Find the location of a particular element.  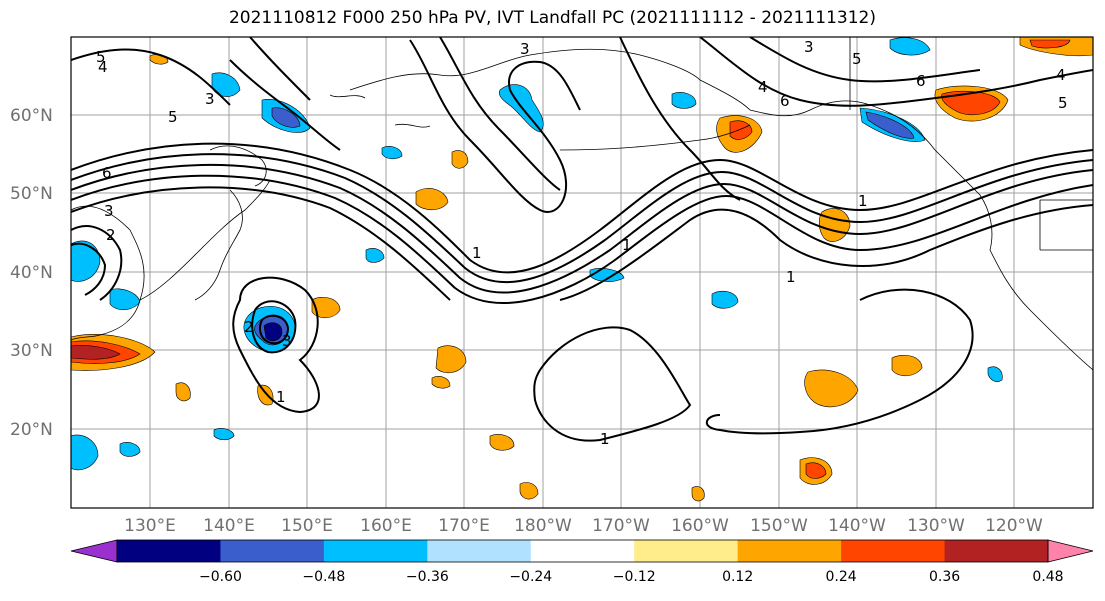

colorbar-tick-label: 0.36 is located at coordinates (944, 577).